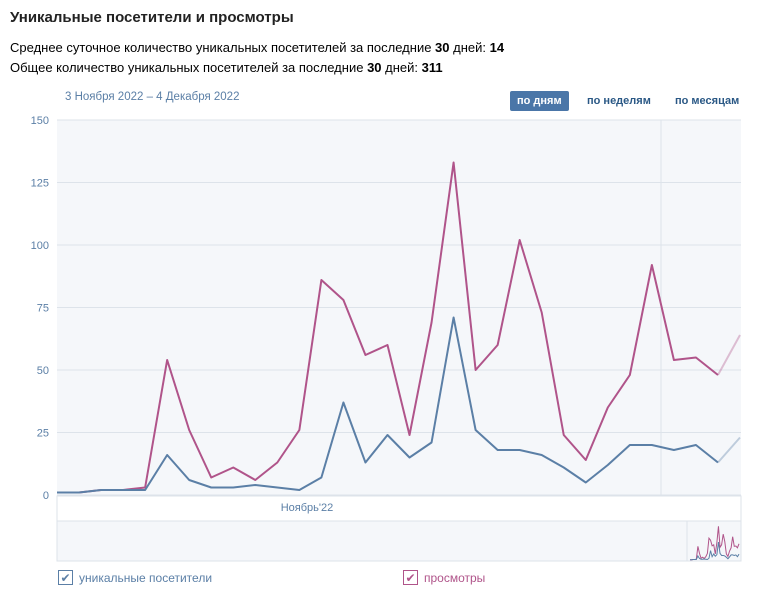  I want to click on stat-value: 311, so click(432, 67).